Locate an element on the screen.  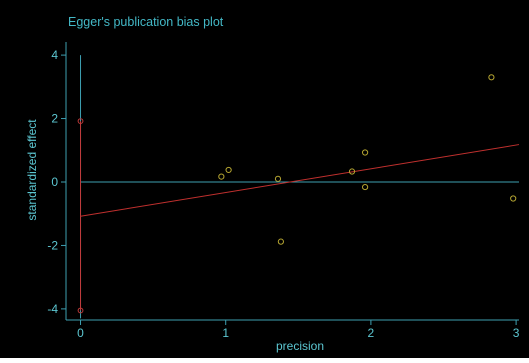
x-tick-label: 1 is located at coordinates (225, 333).